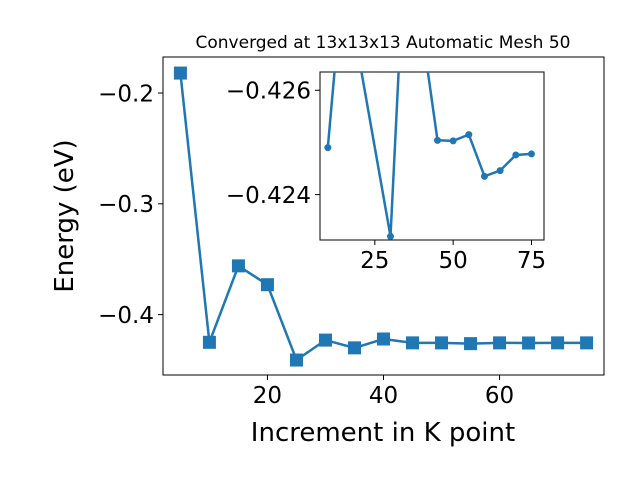 The height and width of the screenshot is (484, 640). I want to click on x-tick-label: 20, so click(267, 396).